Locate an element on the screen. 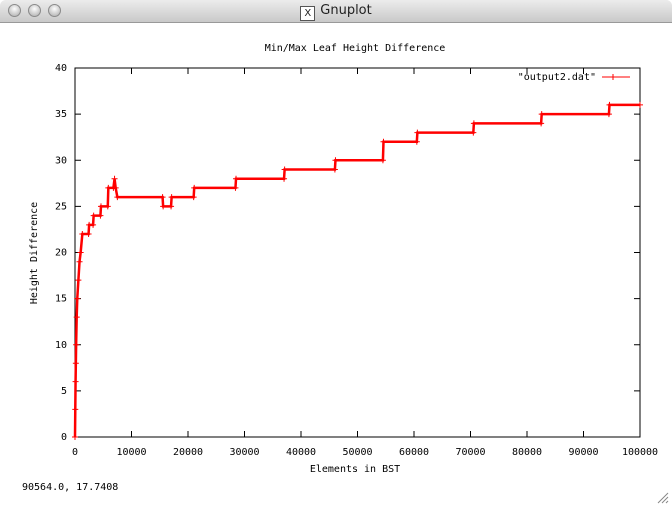 This screenshot has width=672, height=517. zoom-button is located at coordinates (54, 10).